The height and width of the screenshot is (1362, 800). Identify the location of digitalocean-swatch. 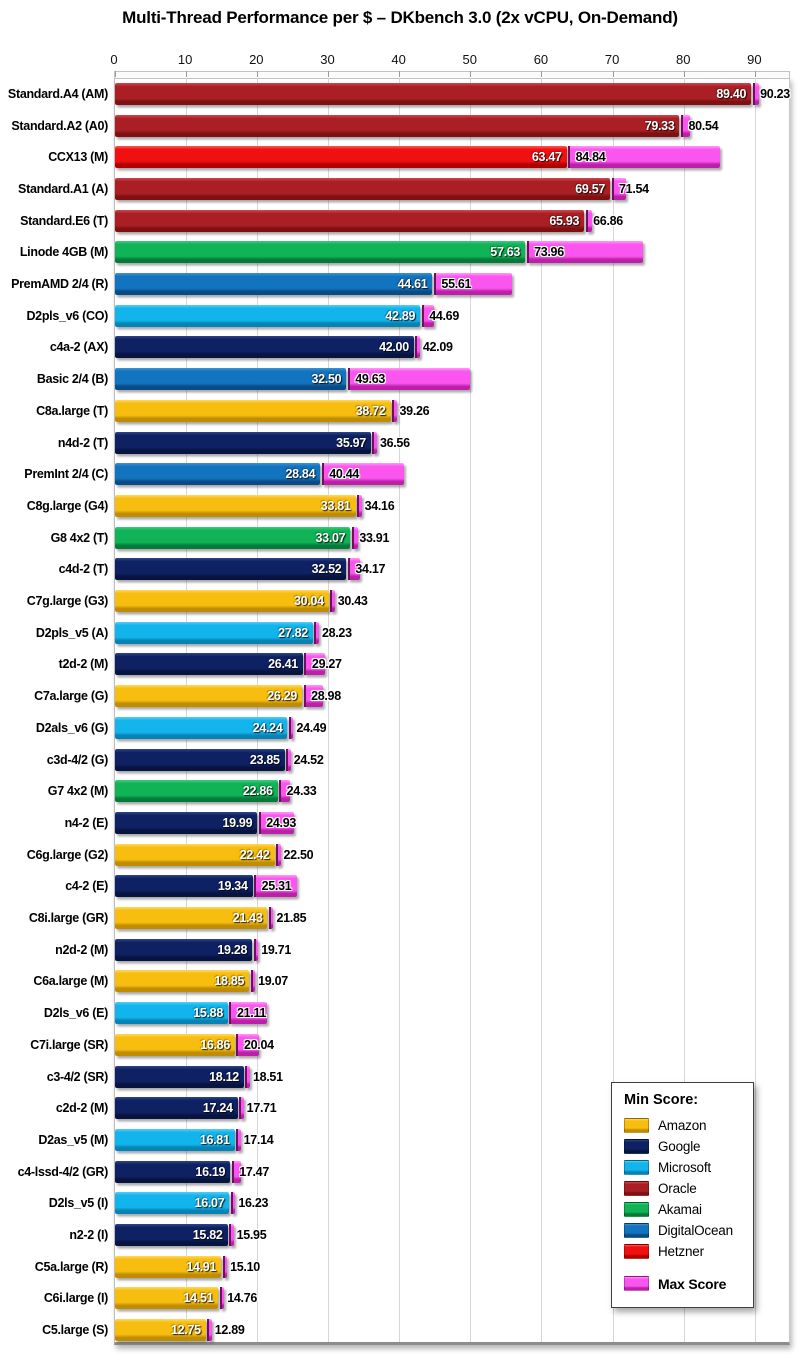
(636, 1230).